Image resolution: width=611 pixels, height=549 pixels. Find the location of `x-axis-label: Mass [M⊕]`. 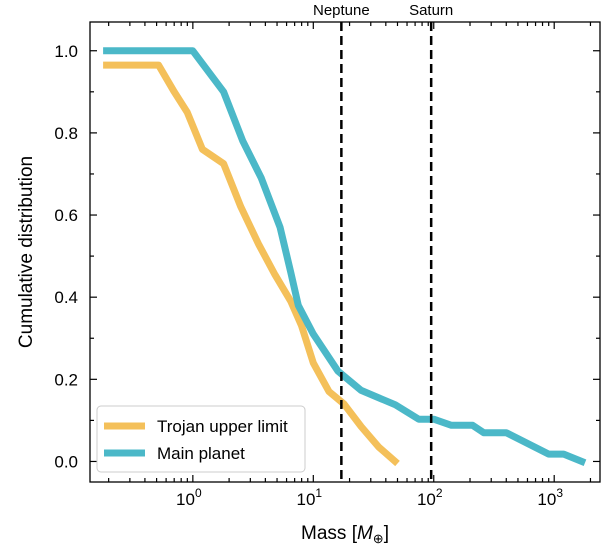

x-axis-label: Mass [M⊕] is located at coordinates (345, 534).